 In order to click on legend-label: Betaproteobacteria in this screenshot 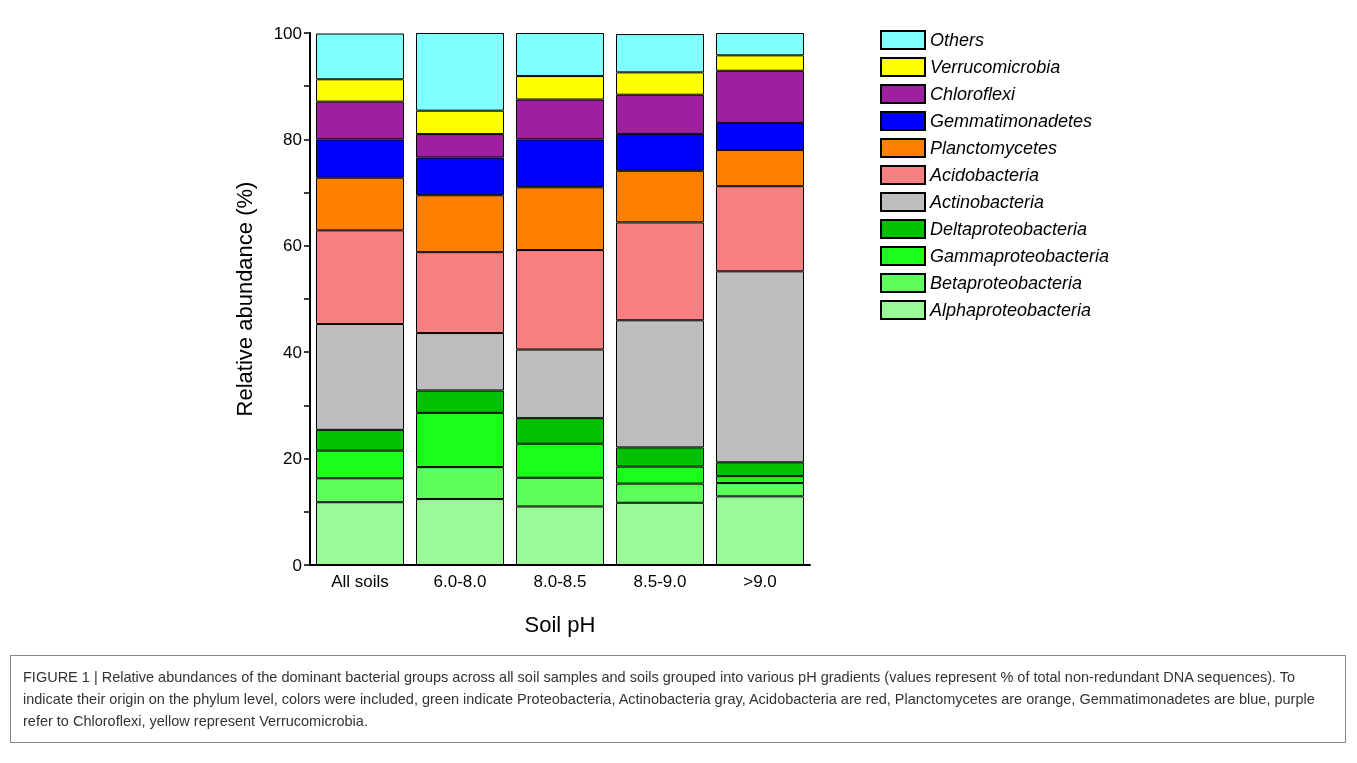, I will do `click(1006, 283)`.